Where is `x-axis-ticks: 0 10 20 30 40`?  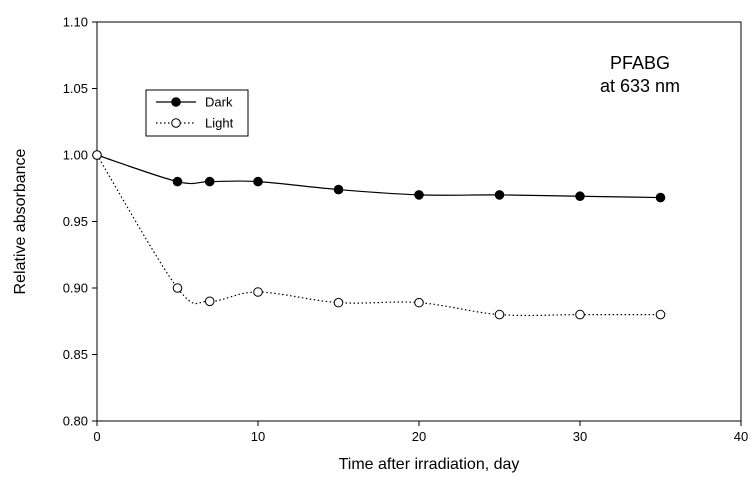 x-axis-ticks: 0 10 20 30 40 is located at coordinates (420, 432).